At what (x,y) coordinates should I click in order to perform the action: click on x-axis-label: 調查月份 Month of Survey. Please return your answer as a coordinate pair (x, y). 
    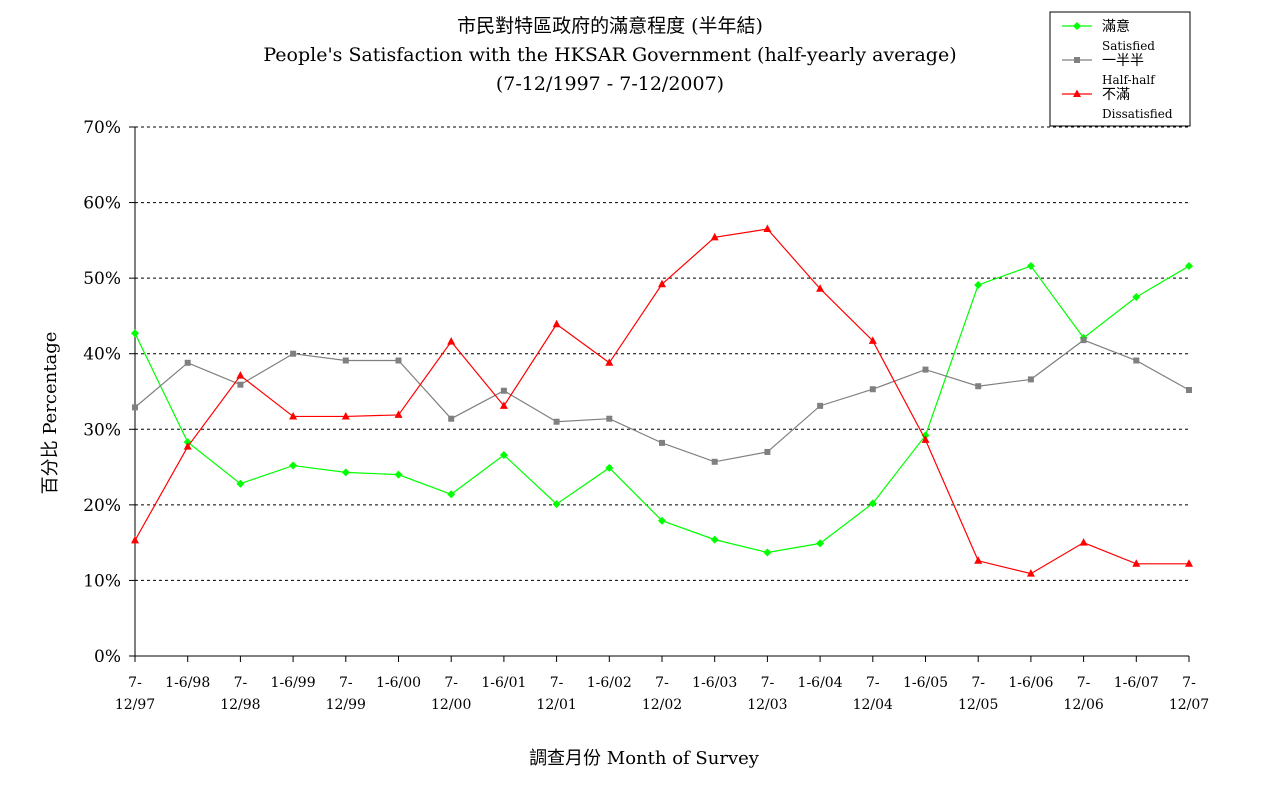
    Looking at the image, I should click on (644, 758).